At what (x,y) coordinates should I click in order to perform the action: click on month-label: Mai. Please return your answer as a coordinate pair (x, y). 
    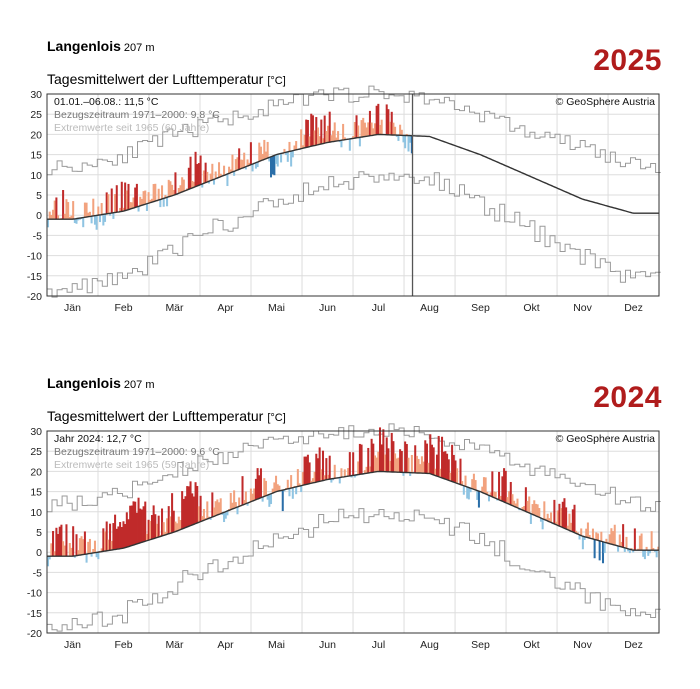
    Looking at the image, I should click on (276, 645).